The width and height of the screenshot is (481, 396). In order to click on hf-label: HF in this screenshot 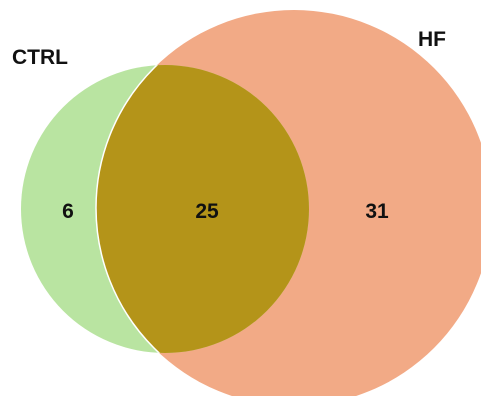, I will do `click(432, 39)`.